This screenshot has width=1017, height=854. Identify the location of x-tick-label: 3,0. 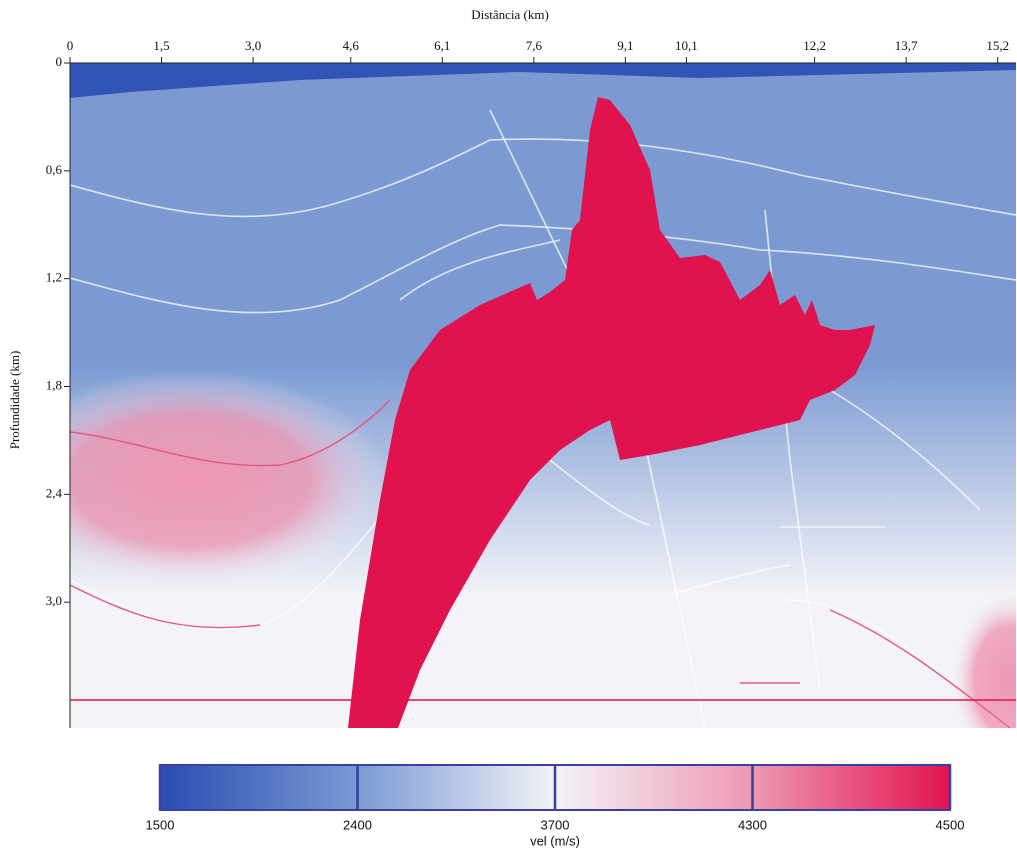
(253, 45).